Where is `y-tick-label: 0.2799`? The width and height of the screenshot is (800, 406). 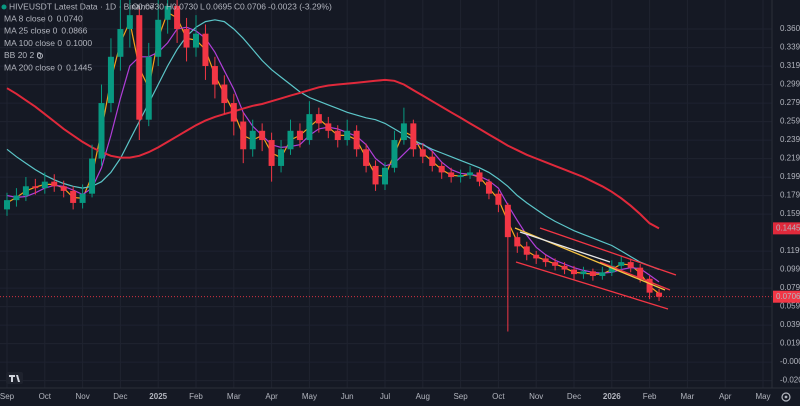
y-tick-label: 0.2799 is located at coordinates (790, 102).